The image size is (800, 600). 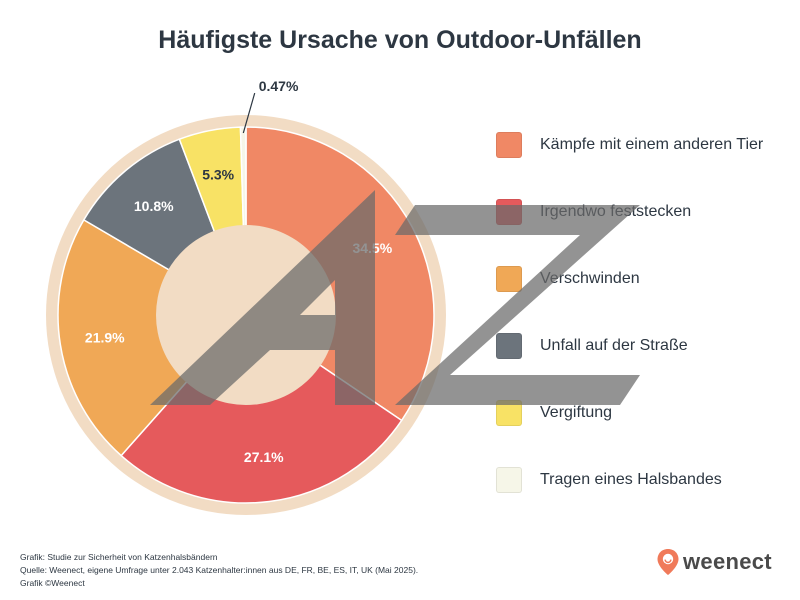 What do you see at coordinates (249, 113) in the screenshot?
I see `slice-leader-line` at bounding box center [249, 113].